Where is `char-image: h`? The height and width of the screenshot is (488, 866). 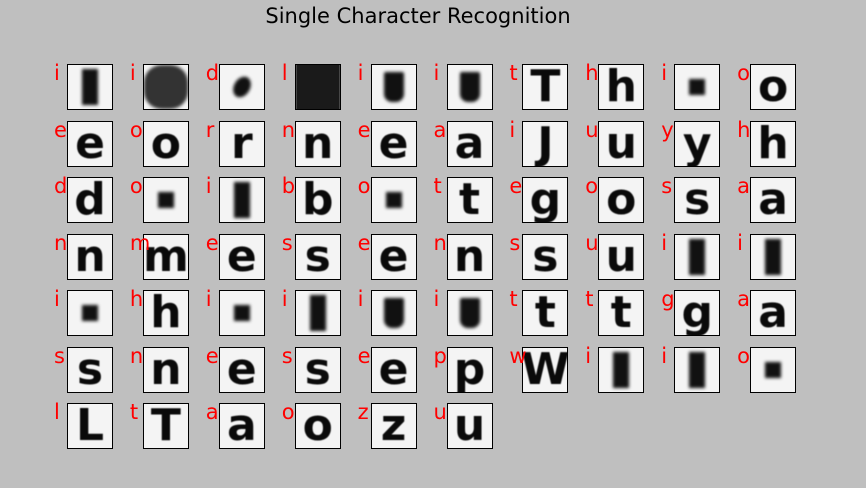 char-image: h is located at coordinates (773, 143).